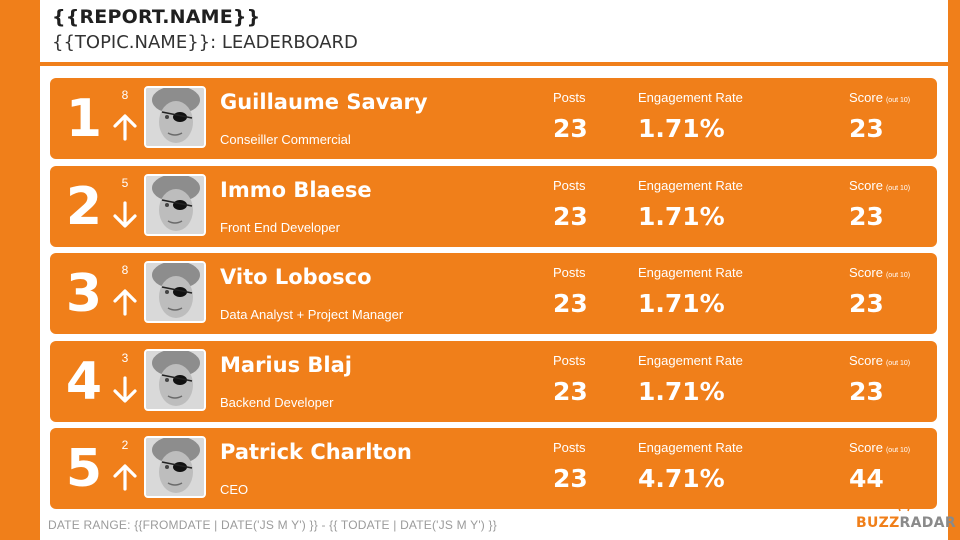 This screenshot has width=960, height=540. I want to click on buzzradar-logo: BUZZRADAR, so click(906, 523).